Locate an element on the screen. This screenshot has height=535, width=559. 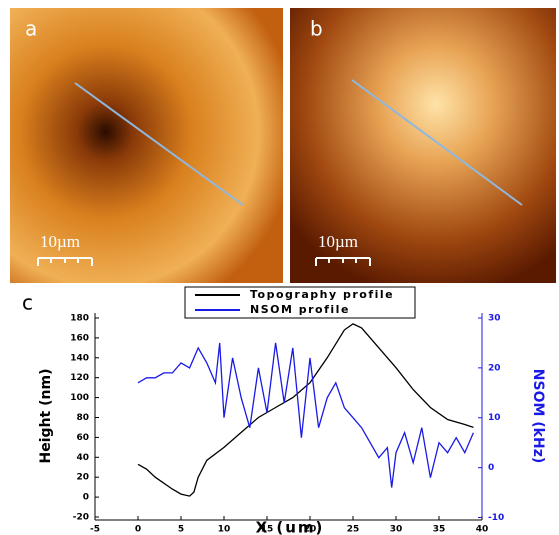
x-tick-label: 25 is located at coordinates (353, 530).